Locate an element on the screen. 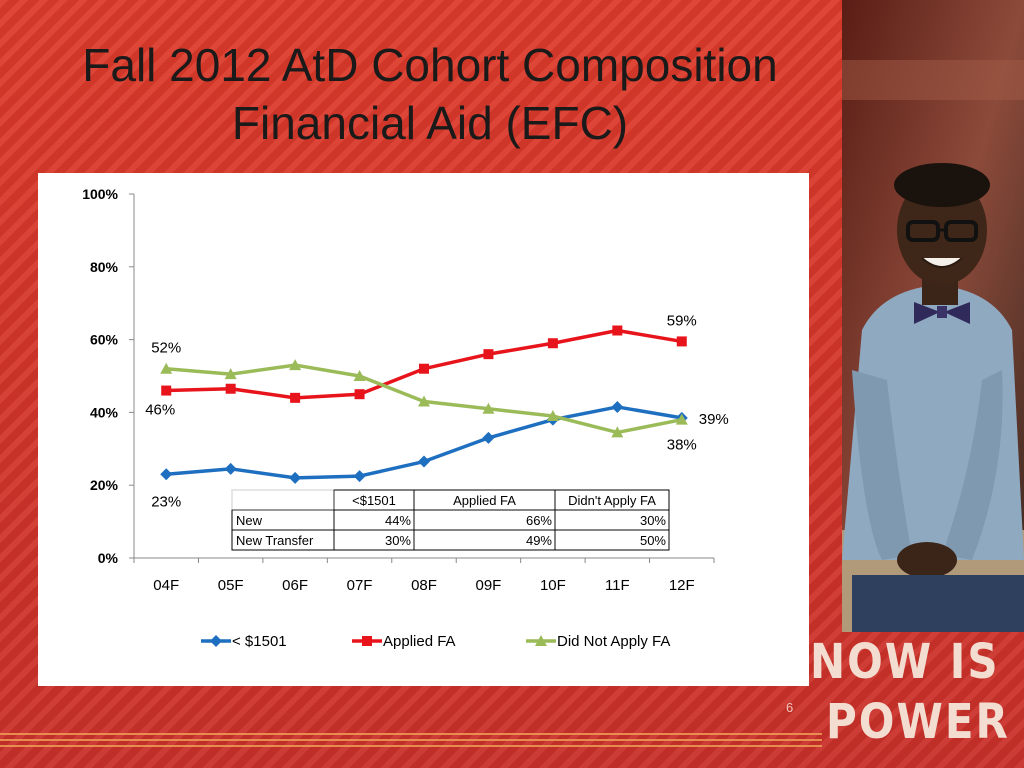 The image size is (1024, 768). data-table-value: 44% is located at coordinates (398, 520).